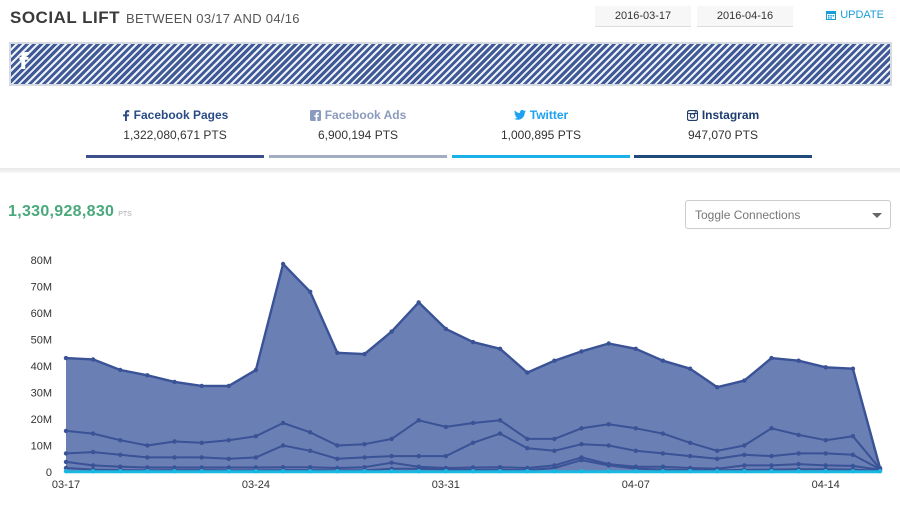 This screenshot has width=900, height=514. What do you see at coordinates (541, 133) in the screenshot?
I see `tab-twitter: Twitter 1,000,895 PTS` at bounding box center [541, 133].